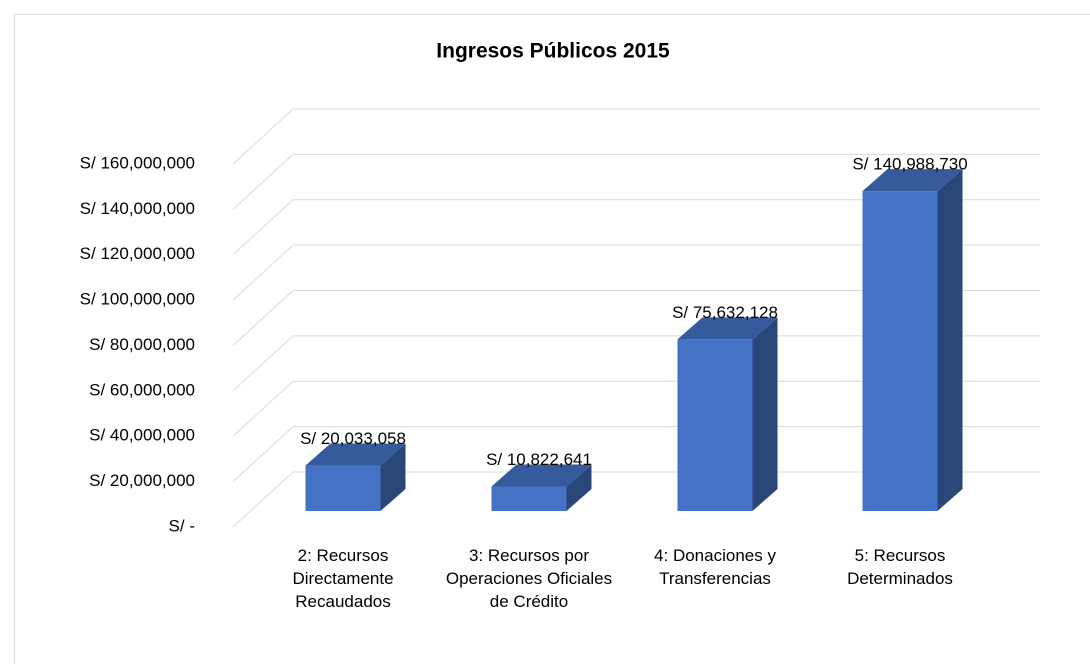 Image resolution: width=1090 pixels, height=664 pixels. What do you see at coordinates (137, 208) in the screenshot?
I see `y-tick-label: S/ 140,000,000` at bounding box center [137, 208].